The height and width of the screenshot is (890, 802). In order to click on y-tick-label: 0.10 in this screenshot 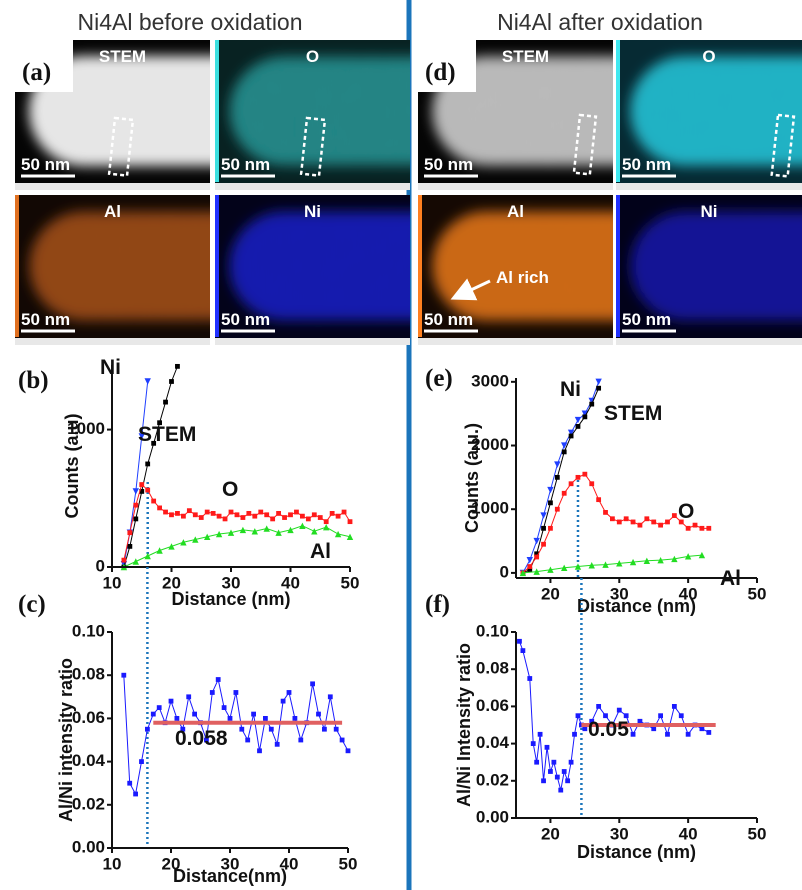, I will do `click(88, 630)`.